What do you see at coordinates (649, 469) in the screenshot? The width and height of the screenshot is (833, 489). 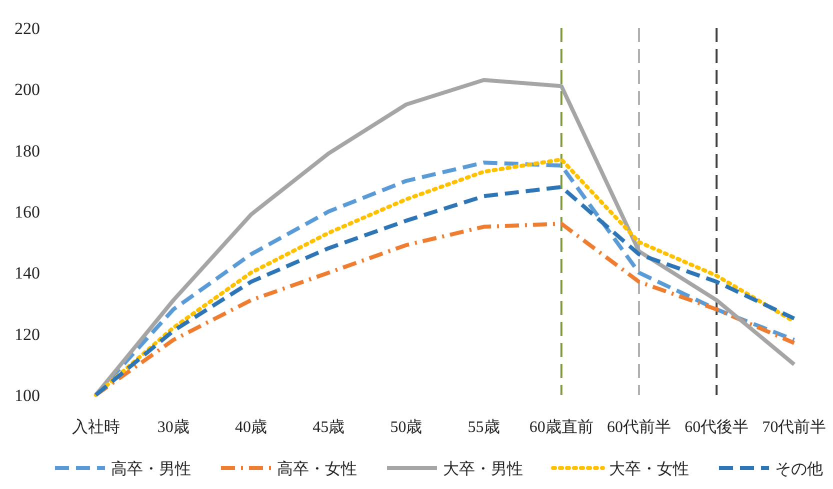 I see `legend-label: 大卒・女性` at bounding box center [649, 469].